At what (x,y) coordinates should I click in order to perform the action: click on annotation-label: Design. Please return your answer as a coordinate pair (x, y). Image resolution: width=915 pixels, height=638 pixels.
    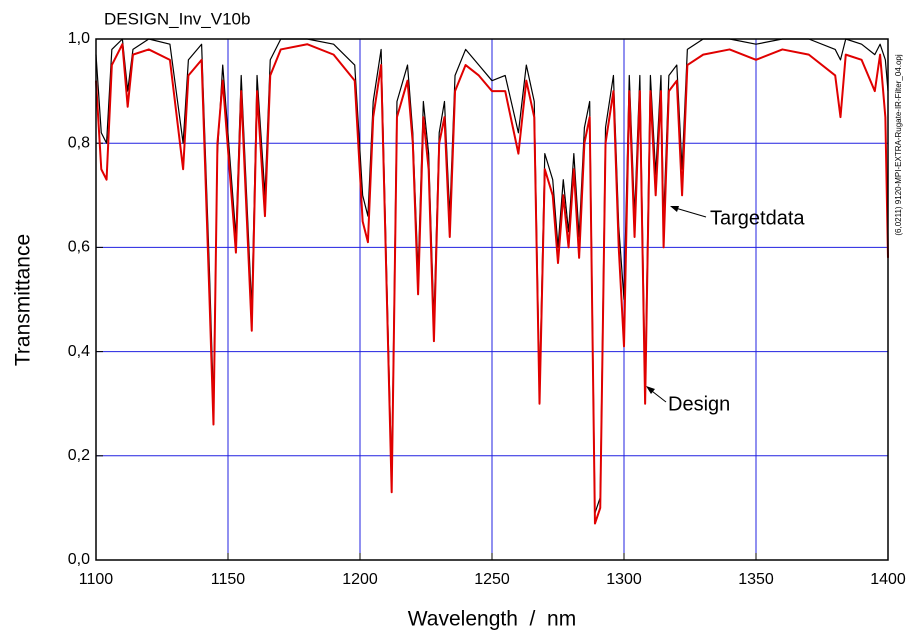
    Looking at the image, I should click on (699, 404).